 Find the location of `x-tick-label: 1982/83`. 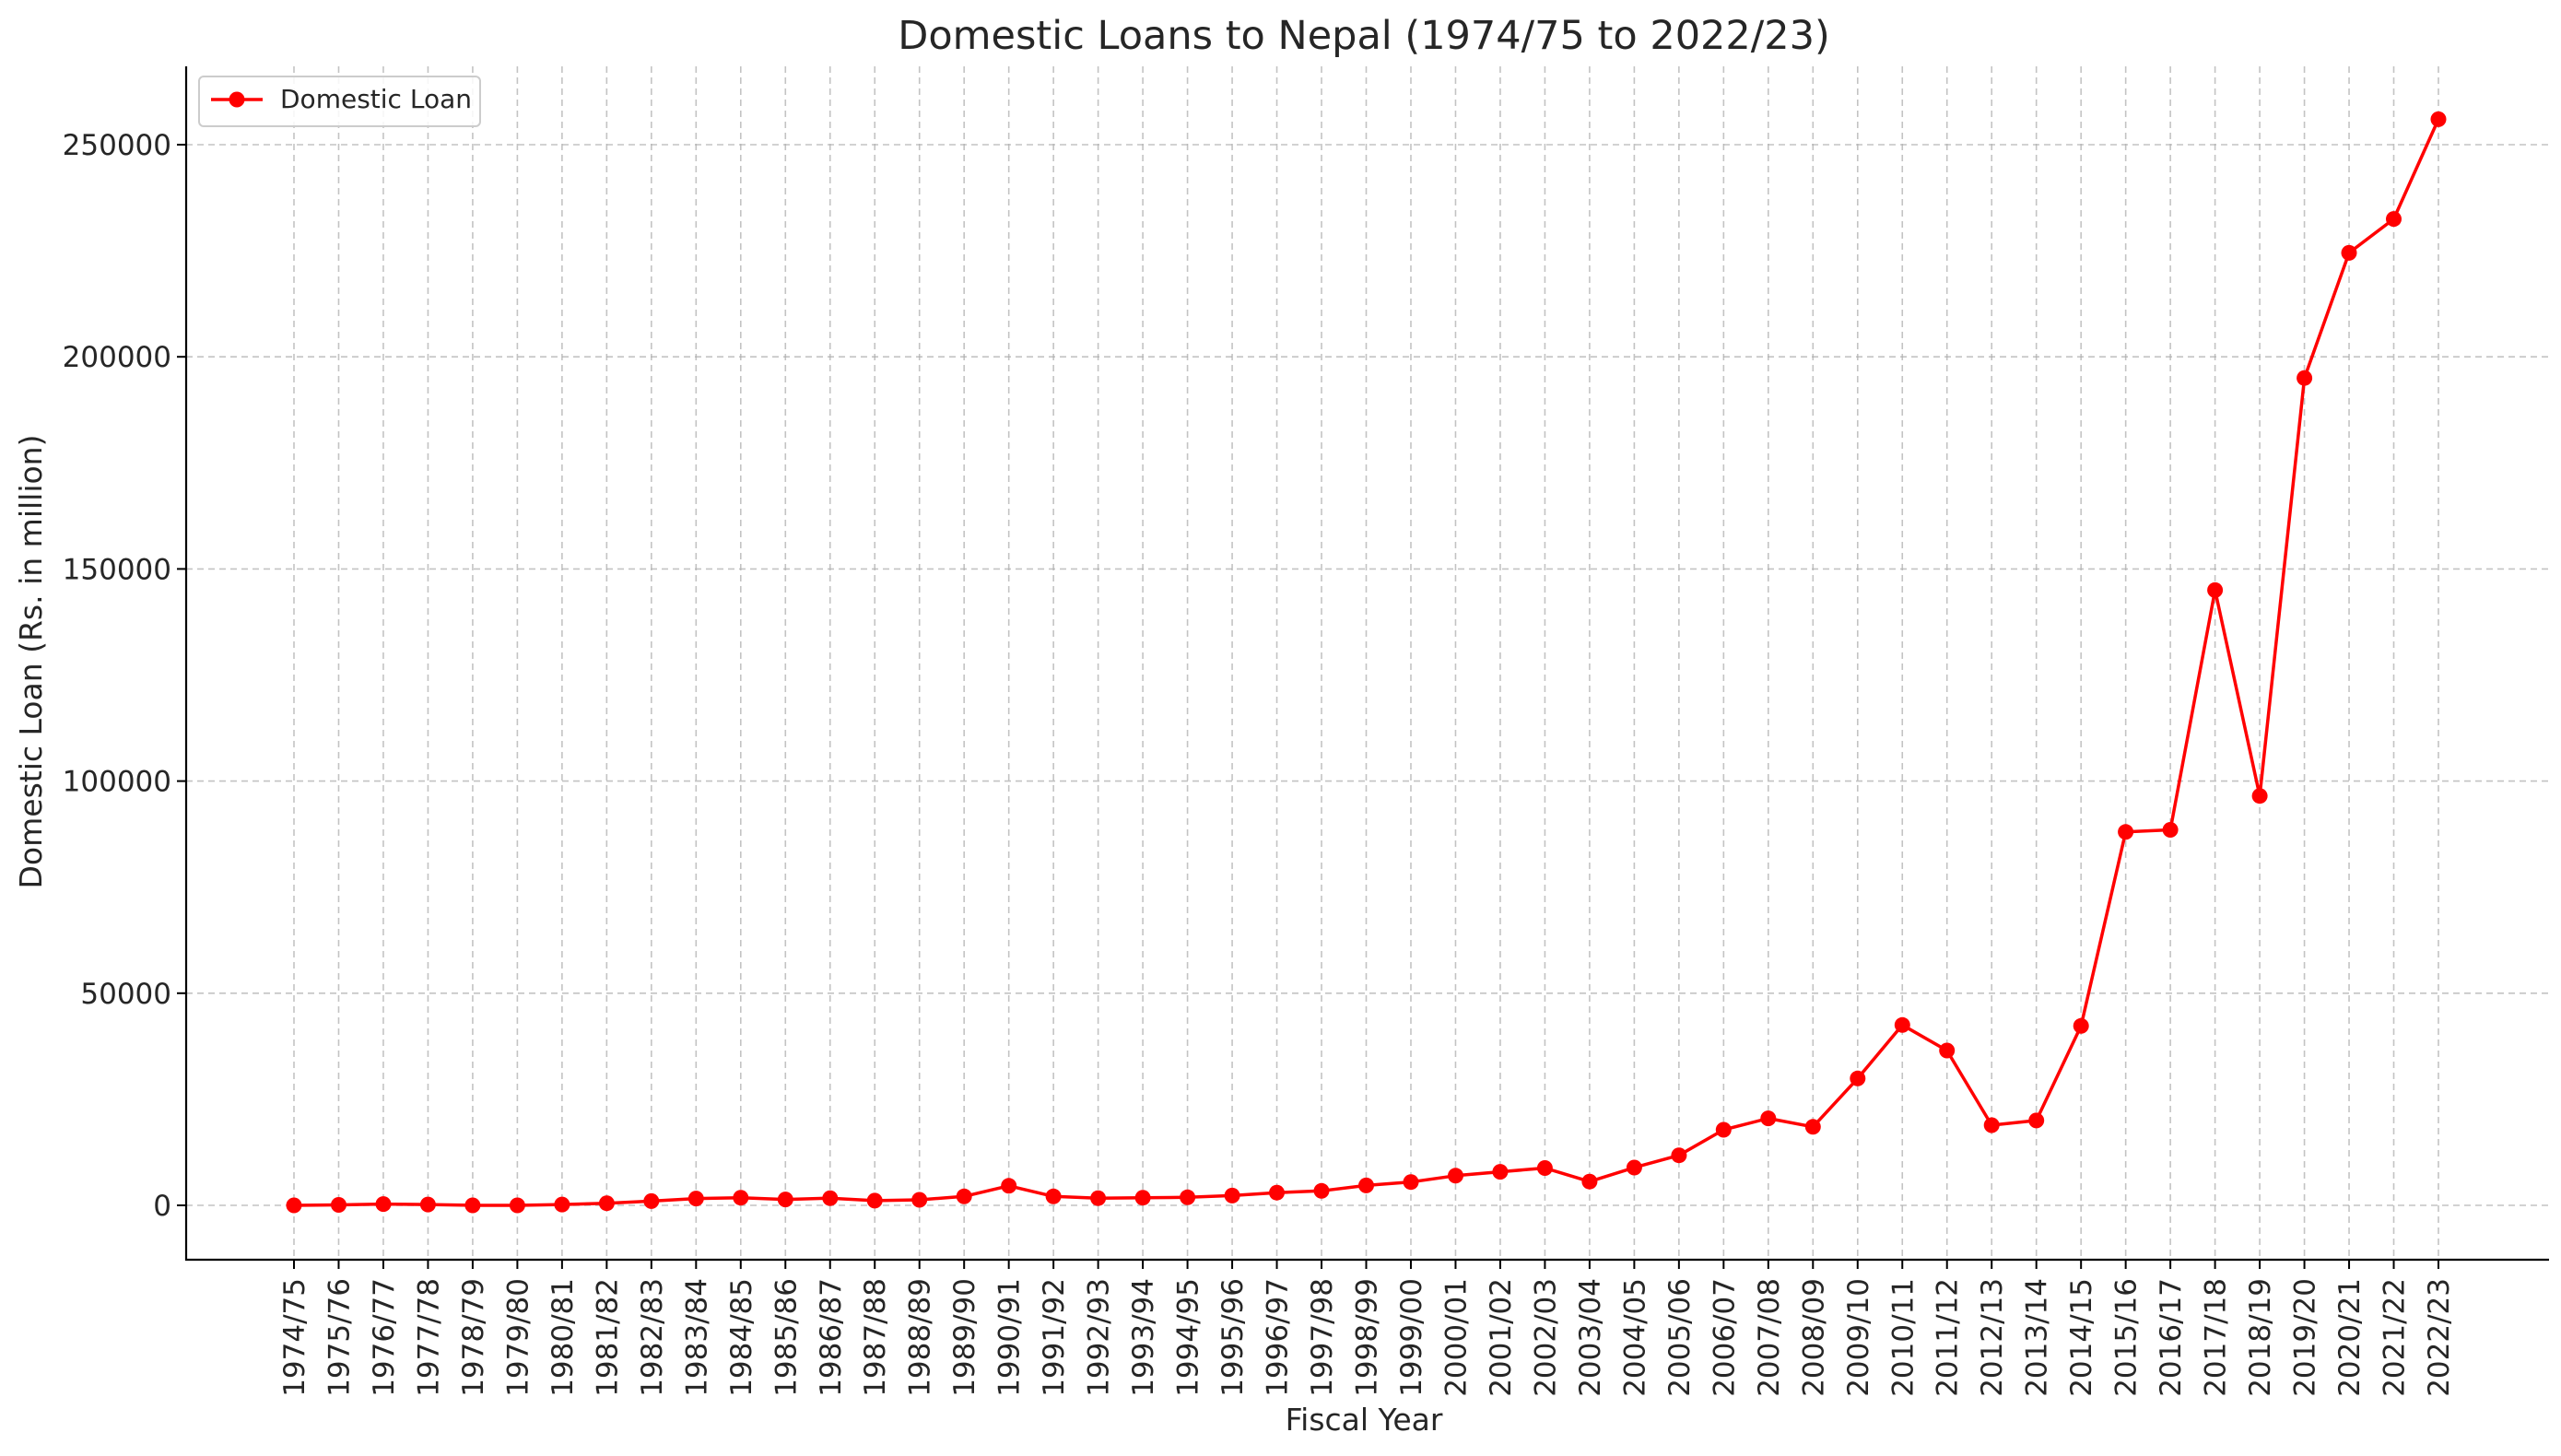

x-tick-label: 1982/83 is located at coordinates (653, 1337).